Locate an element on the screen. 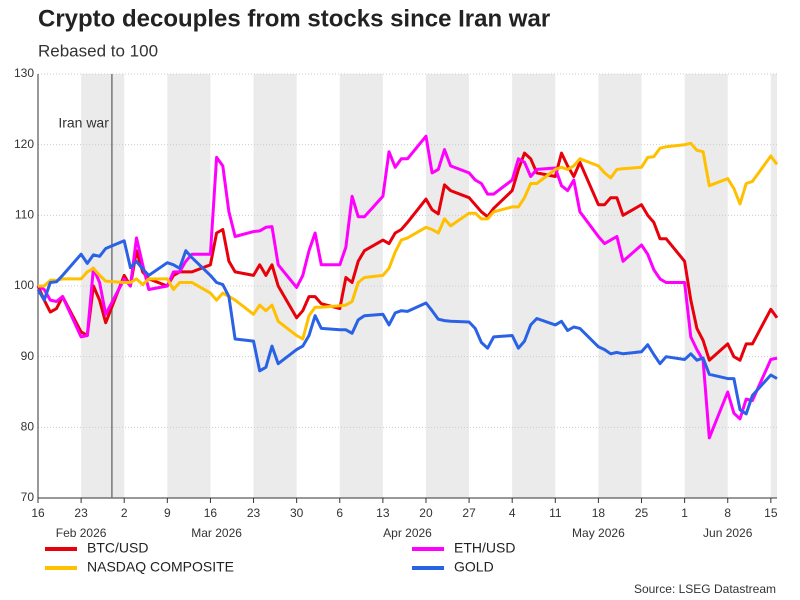 This screenshot has height=600, width=800. x-tick-label: 1 is located at coordinates (684, 513).